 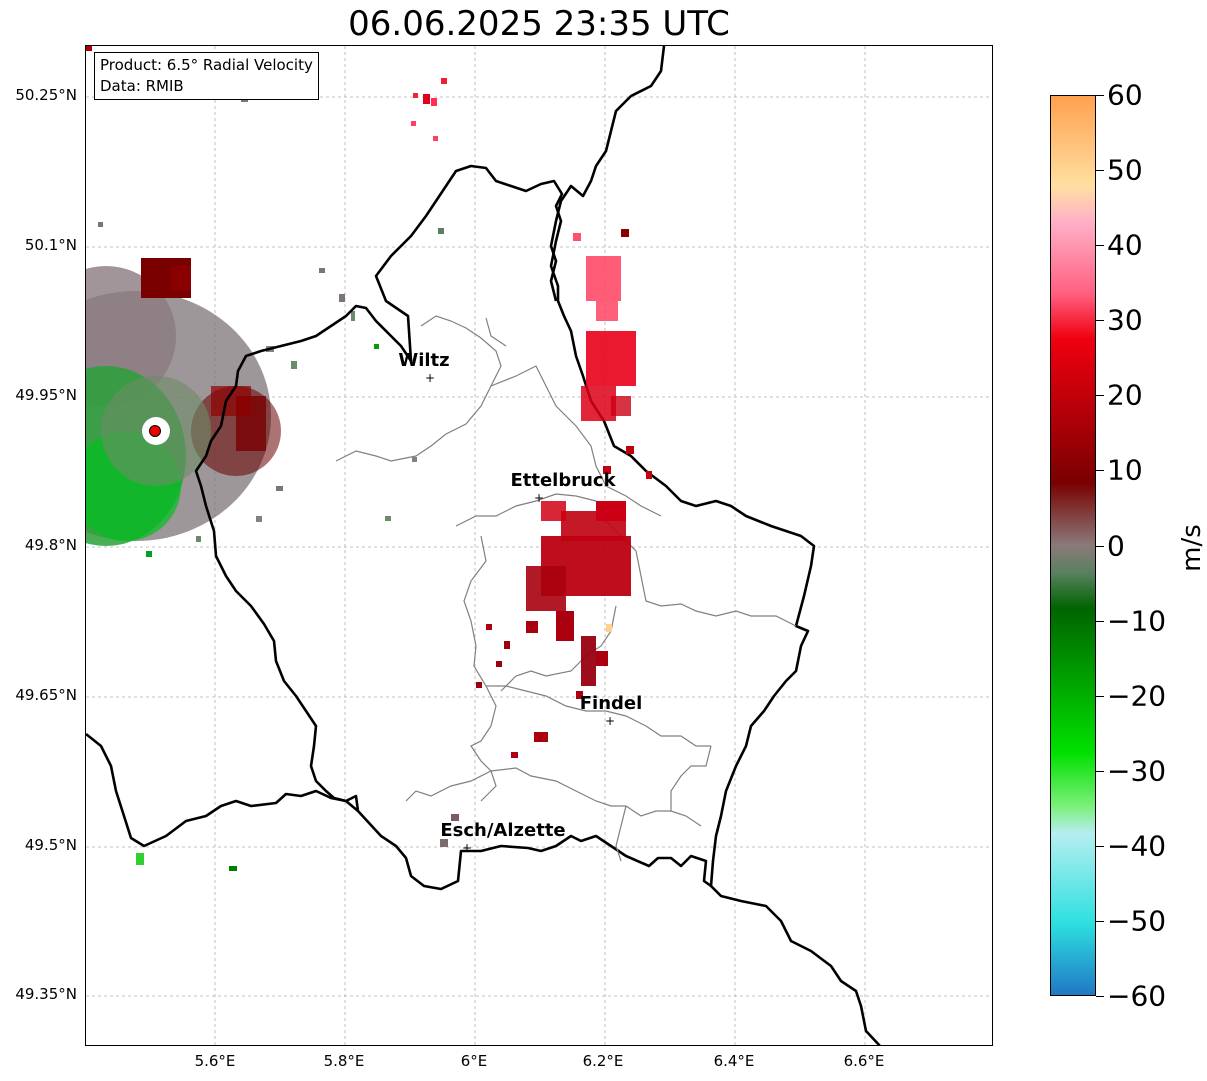 What do you see at coordinates (1137, 846) in the screenshot?
I see `colorbar-tick-label: −40` at bounding box center [1137, 846].